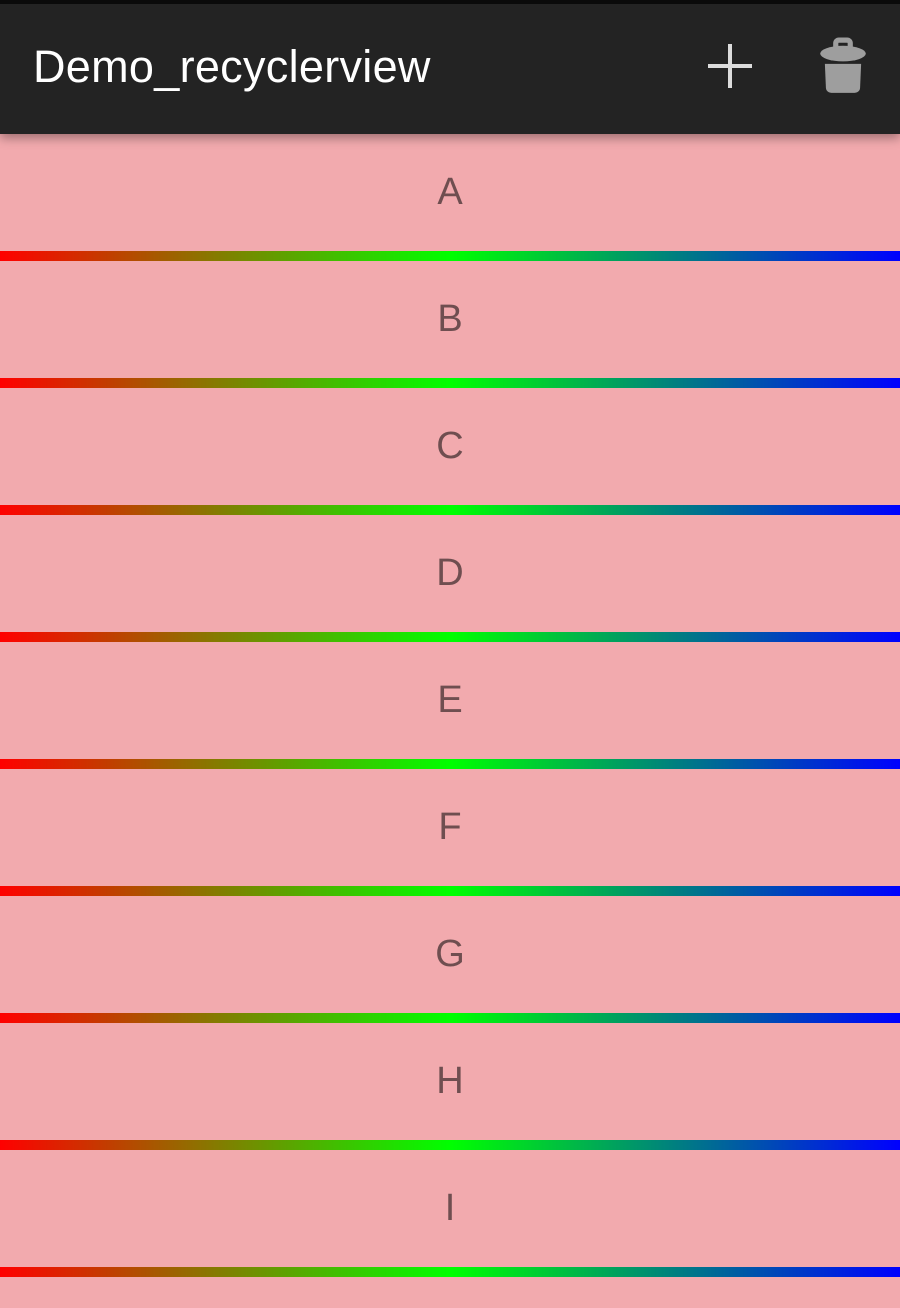 This screenshot has width=900, height=1308. I want to click on item-label: F, so click(450, 827).